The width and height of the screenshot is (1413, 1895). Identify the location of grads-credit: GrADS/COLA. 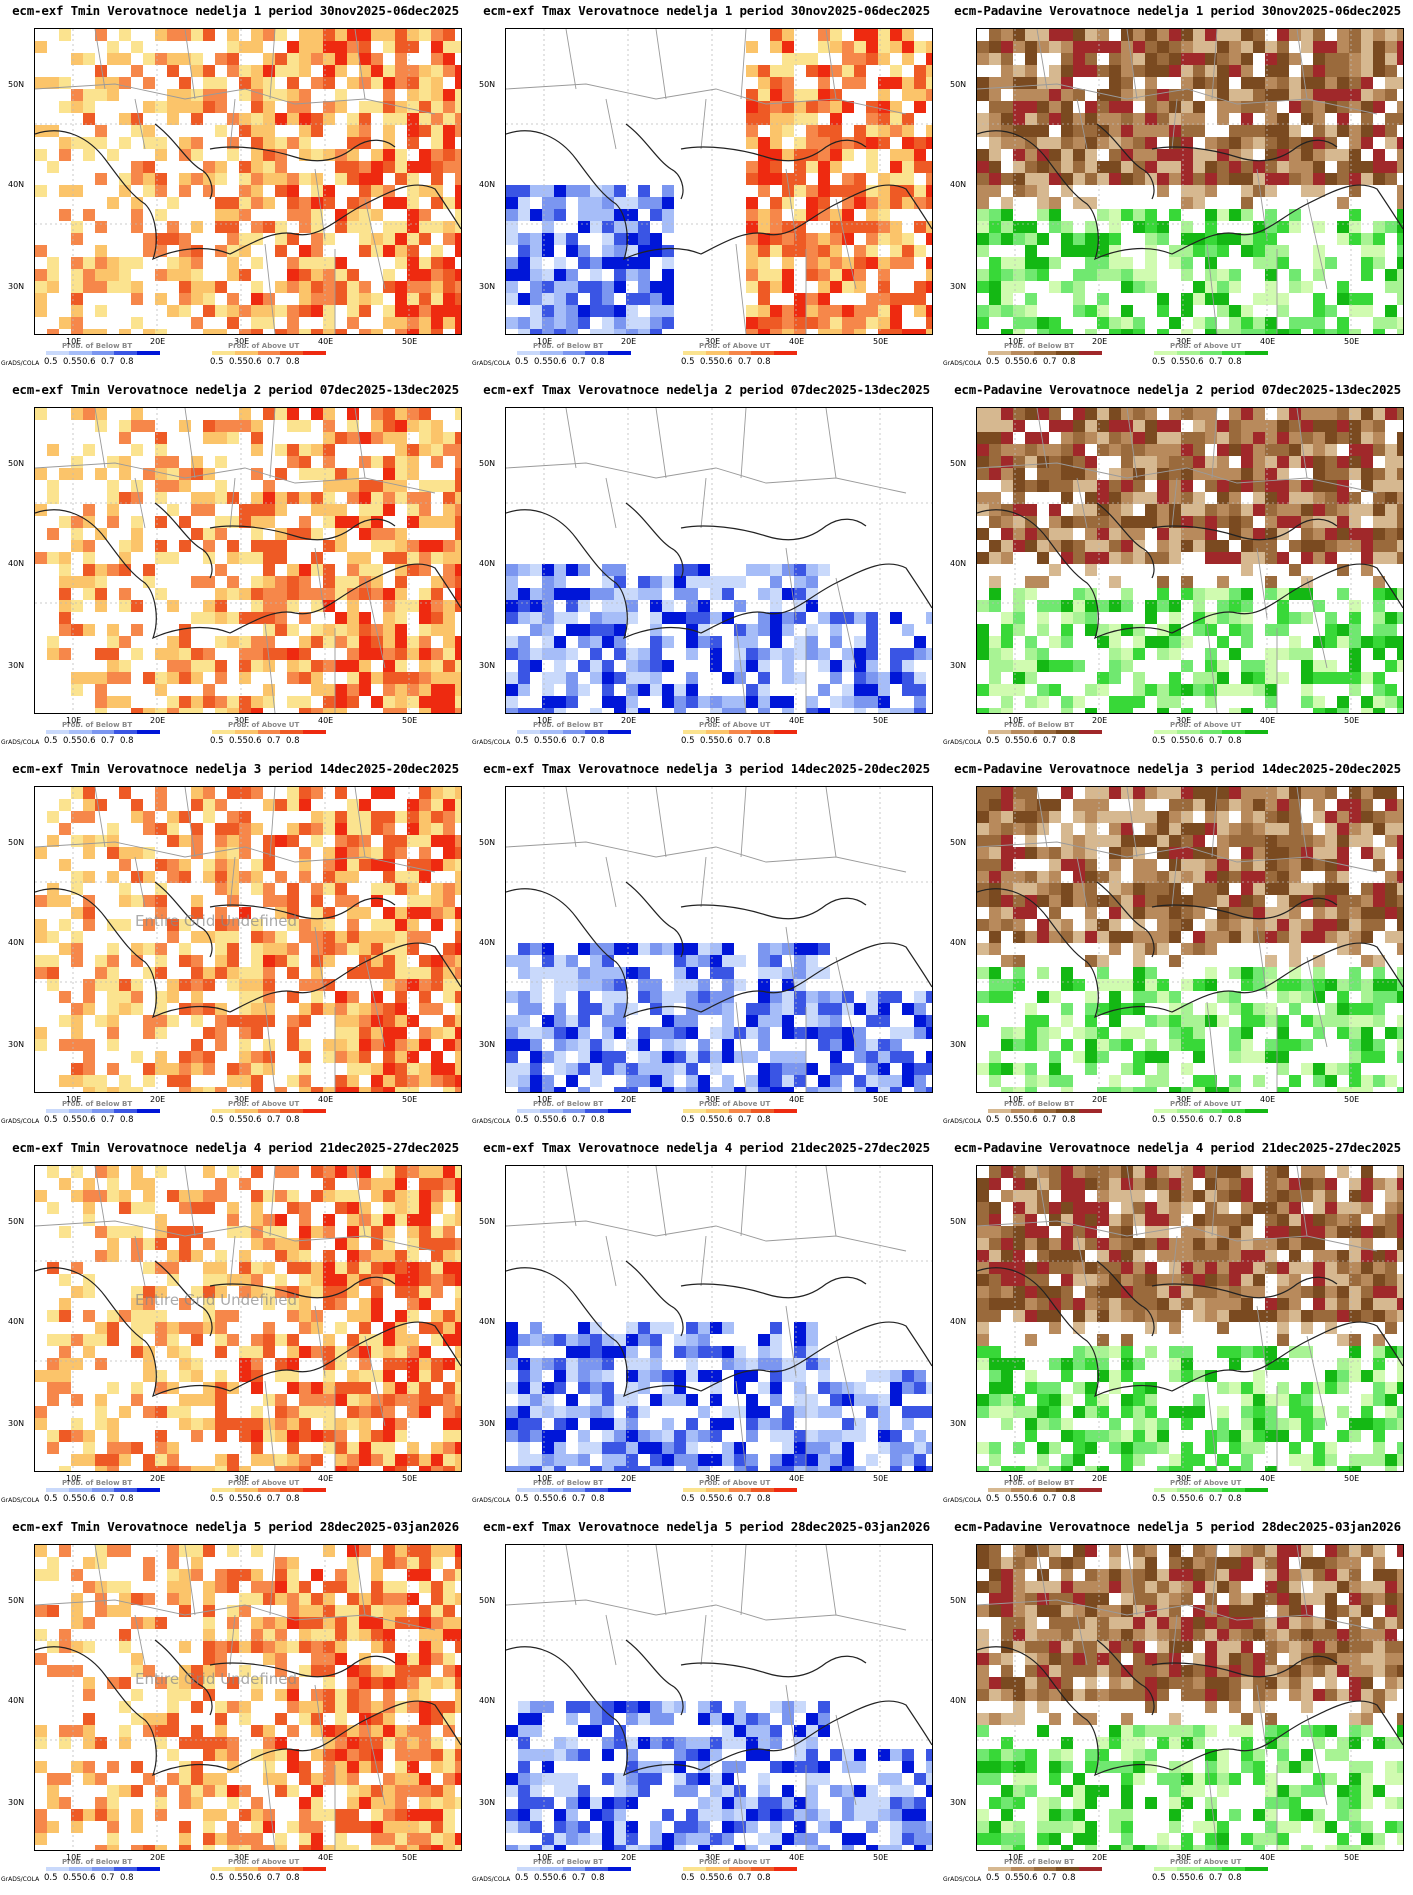
(962, 742).